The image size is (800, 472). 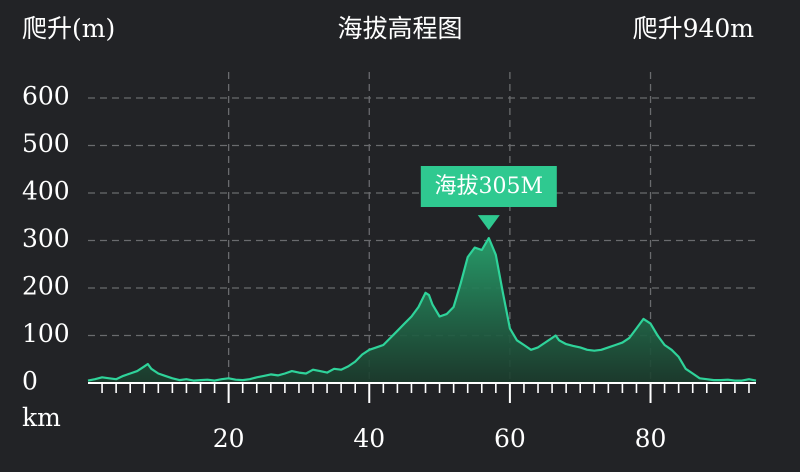 I want to click on y-tick-label: 500, so click(x=46, y=143).